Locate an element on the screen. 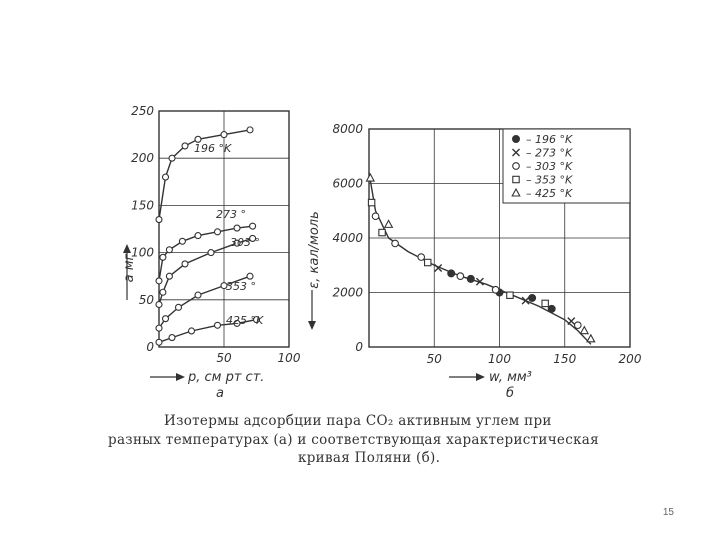 Image resolution: width=720 pixels, height=540 pixels. chart-a-ticks: 0 50 100 150 200 250 50 100 is located at coordinates (216, 234).